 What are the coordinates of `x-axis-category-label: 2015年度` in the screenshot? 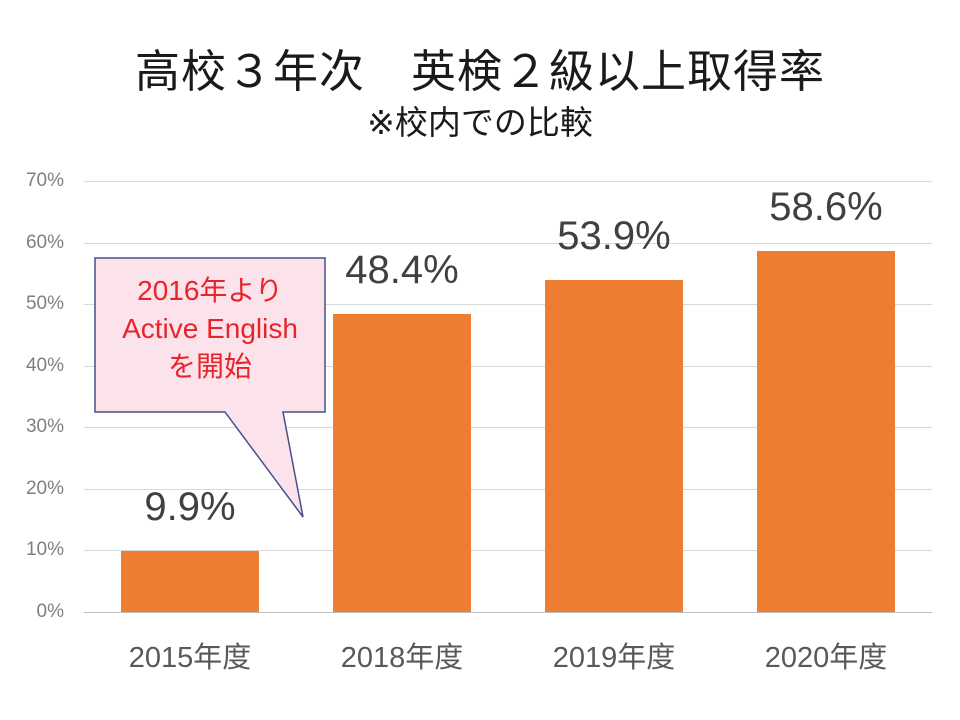 It's located at (190, 658).